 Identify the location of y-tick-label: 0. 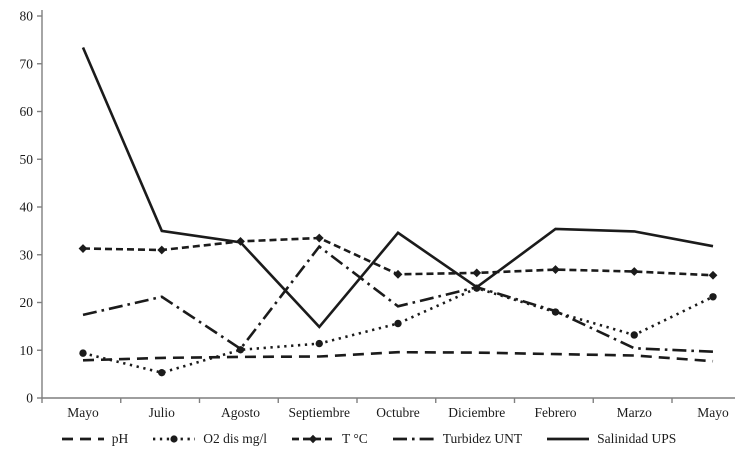
(29, 398).